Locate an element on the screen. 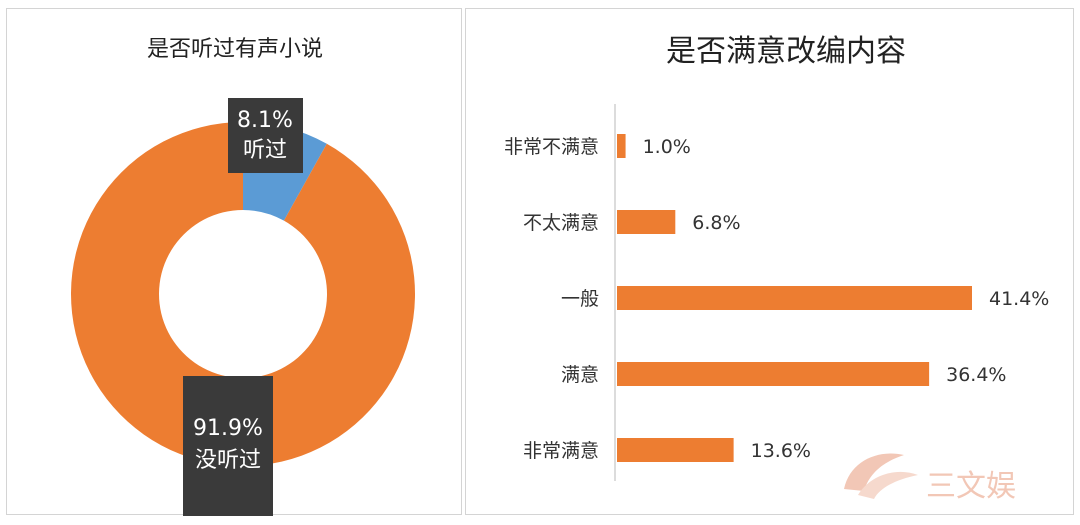  callout-heard-value: 8.1% is located at coordinates (265, 120).